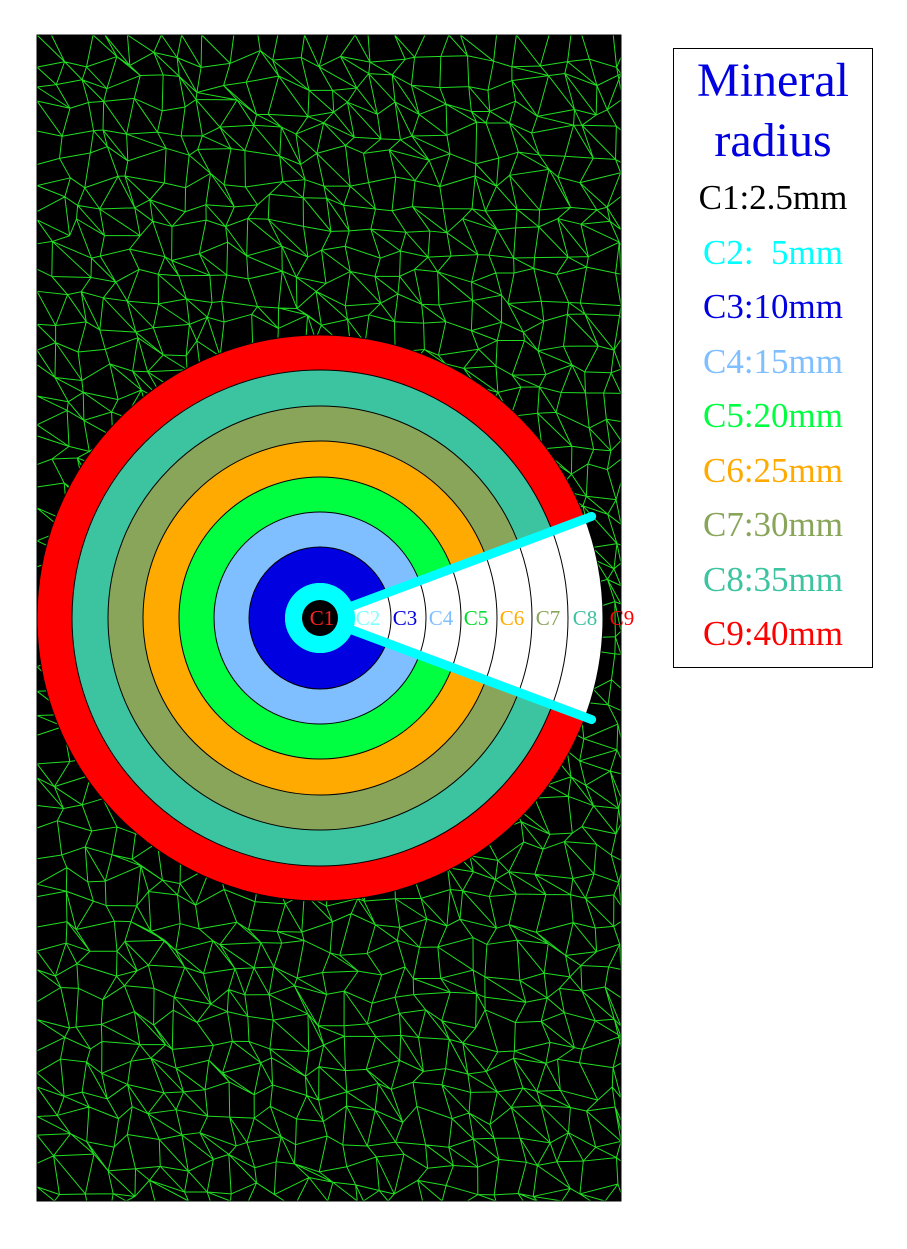  I want to click on ring-label: C5, so click(476, 618).